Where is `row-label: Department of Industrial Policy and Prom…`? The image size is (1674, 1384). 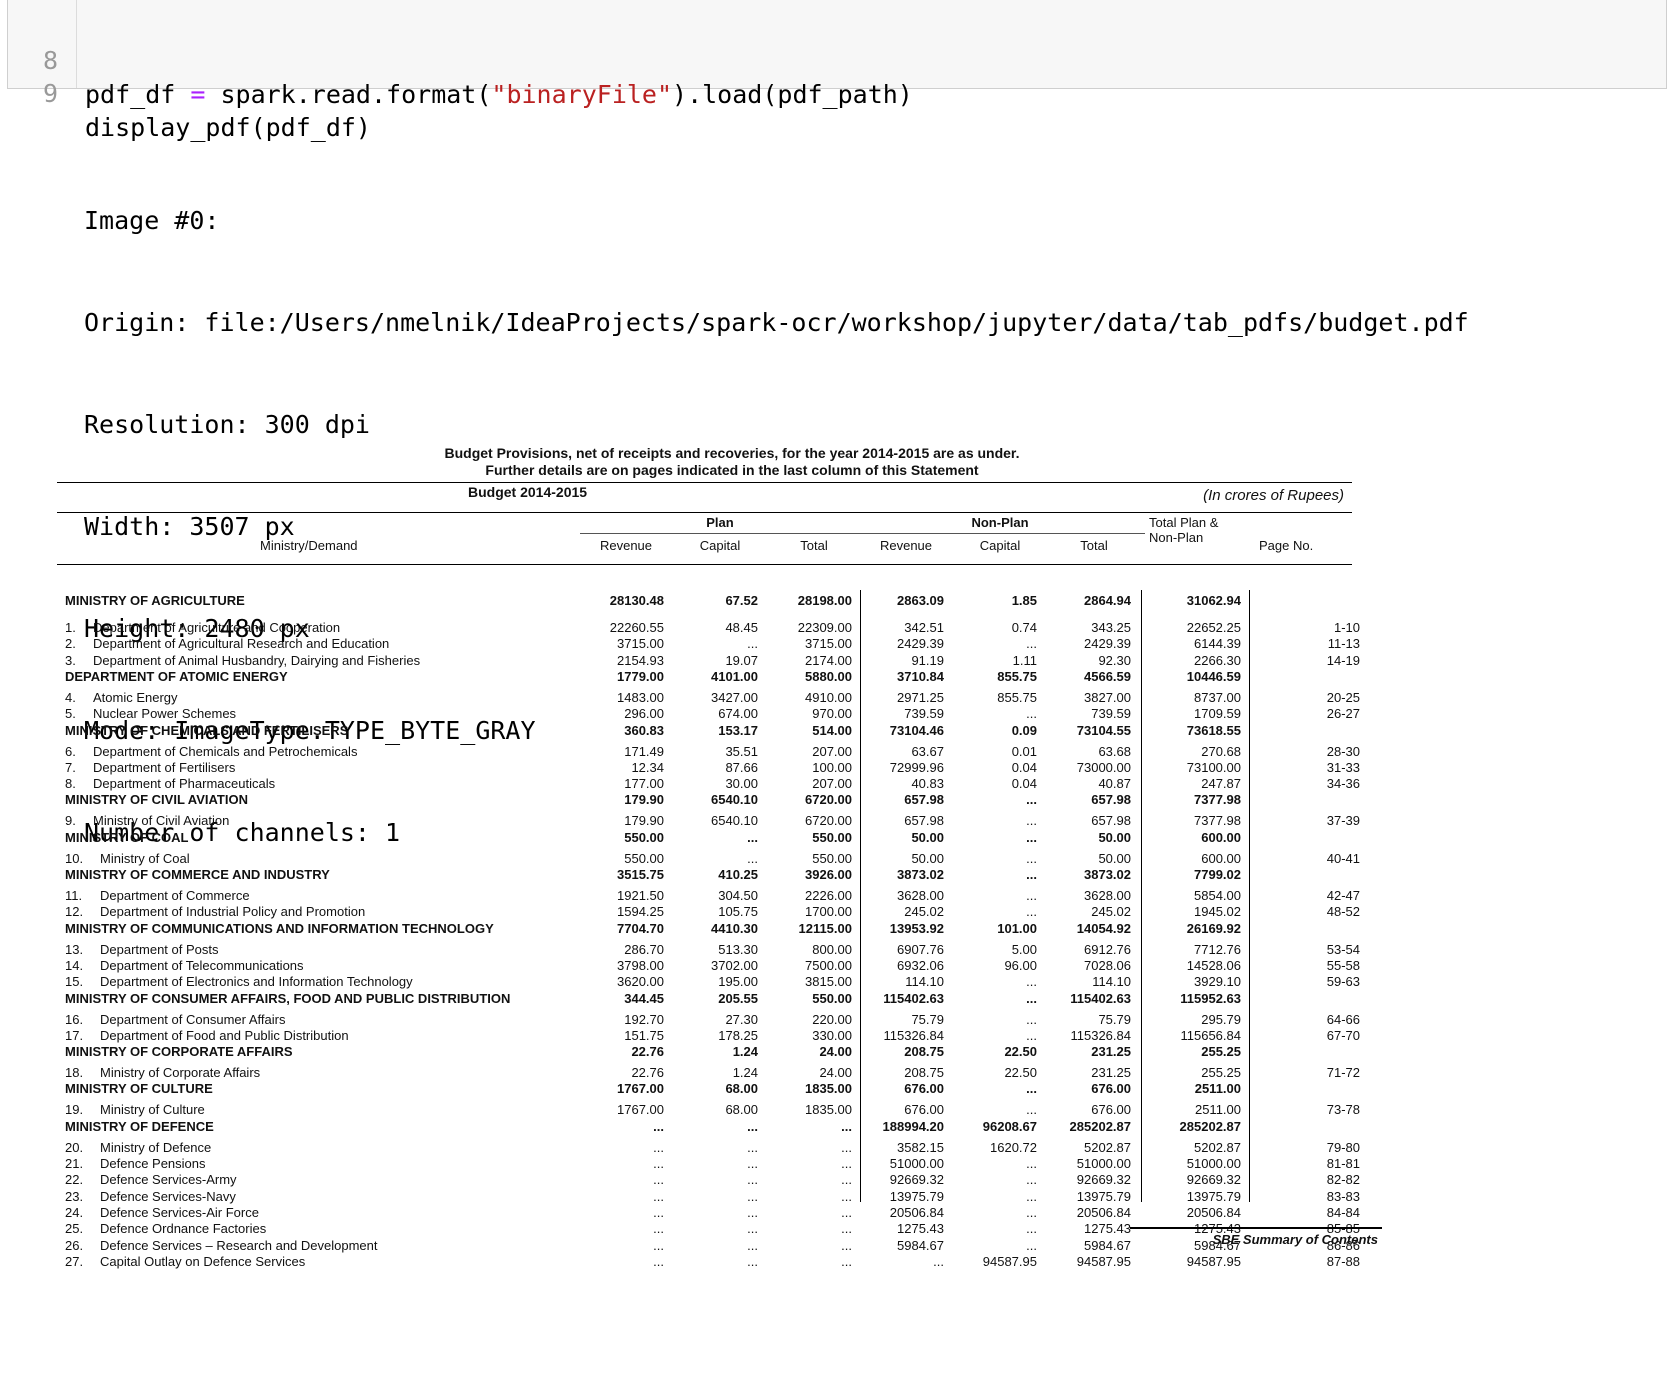
row-label: Department of Industrial Policy and Prom… is located at coordinates (233, 912).